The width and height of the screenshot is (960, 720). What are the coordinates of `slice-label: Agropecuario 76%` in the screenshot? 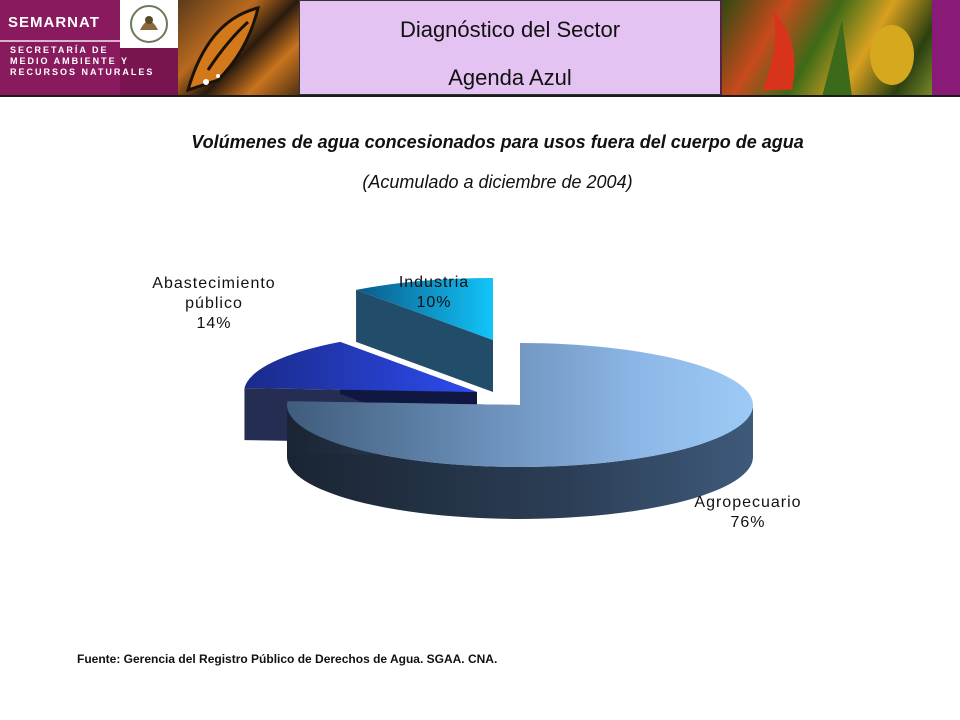 It's located at (747, 512).